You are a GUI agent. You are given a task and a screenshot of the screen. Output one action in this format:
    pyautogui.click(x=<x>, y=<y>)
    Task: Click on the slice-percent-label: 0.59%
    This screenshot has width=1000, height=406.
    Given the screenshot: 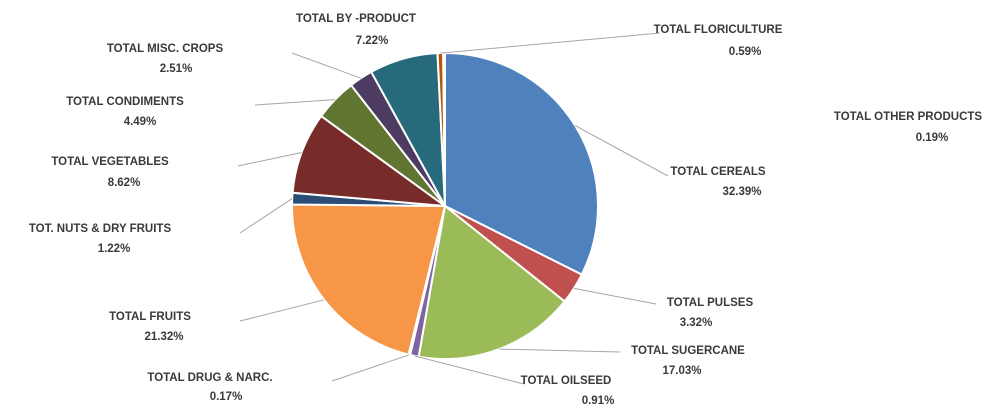 What is the action you would take?
    pyautogui.click(x=745, y=52)
    